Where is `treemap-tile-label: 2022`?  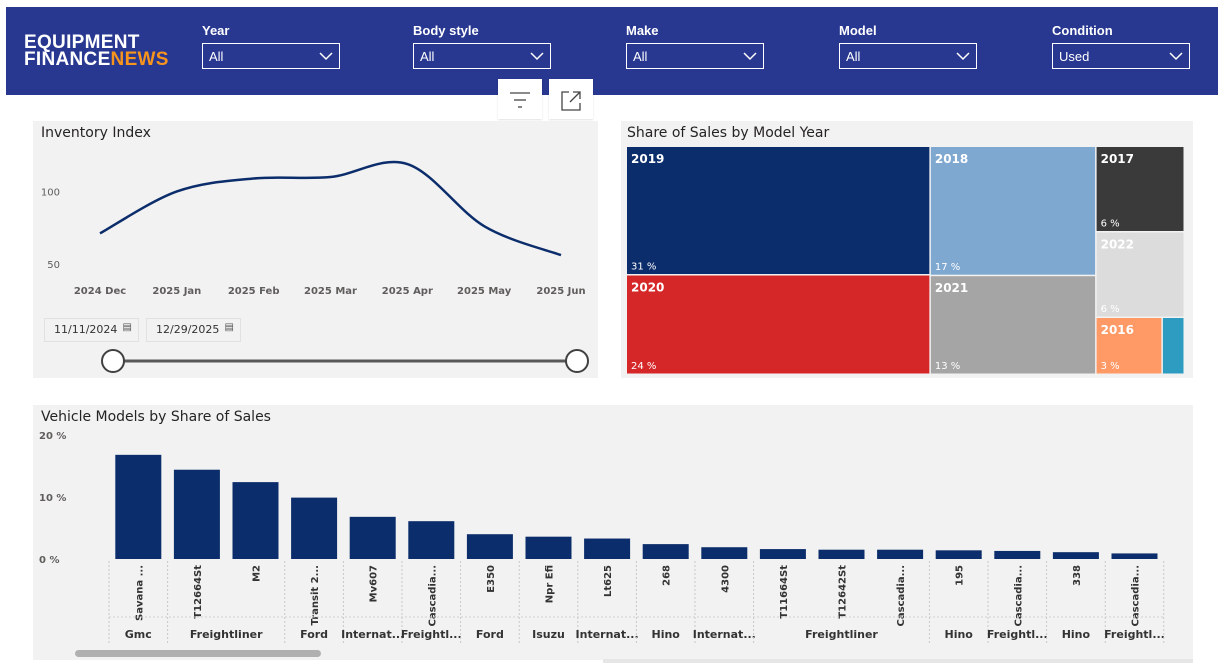
treemap-tile-label: 2022 is located at coordinates (1117, 245).